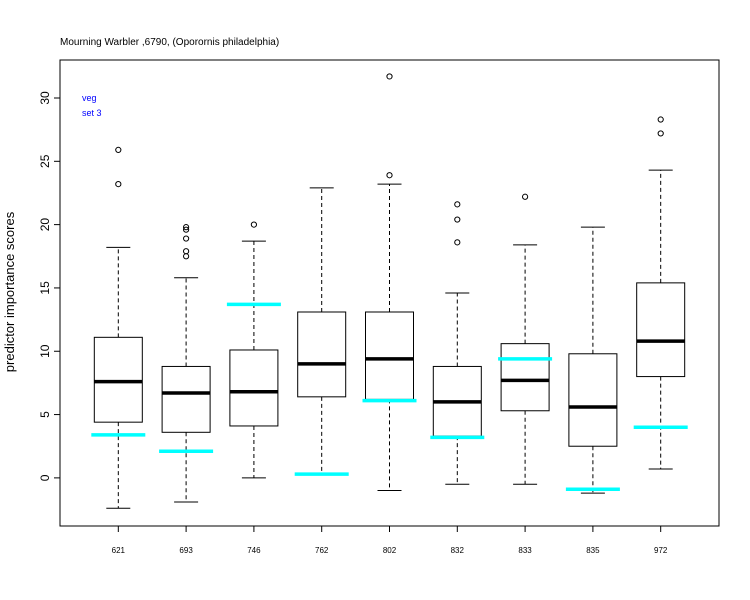 This screenshot has width=750, height=600. Describe the element at coordinates (92, 113) in the screenshot. I see `annotation-set: set 3` at that location.